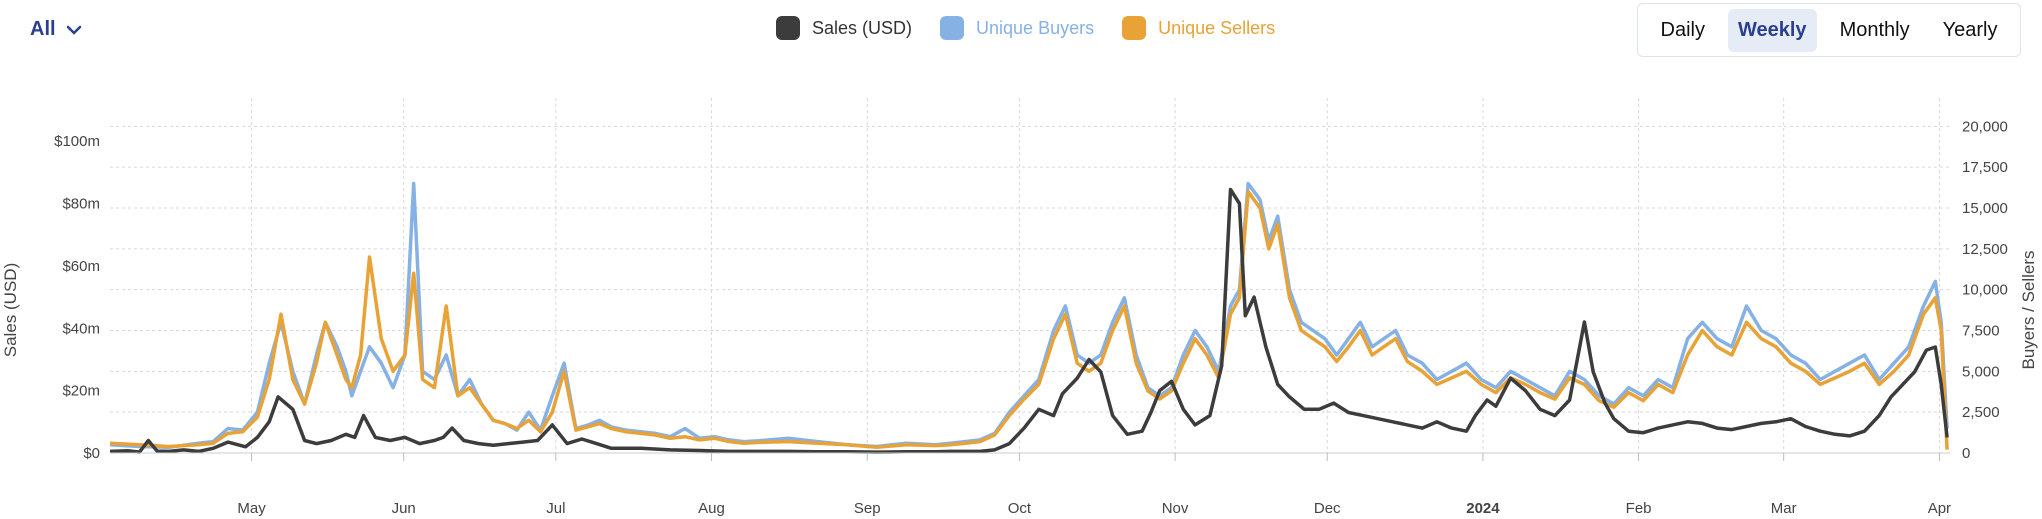  I want to click on x-tick-label: Mar, so click(1784, 508).